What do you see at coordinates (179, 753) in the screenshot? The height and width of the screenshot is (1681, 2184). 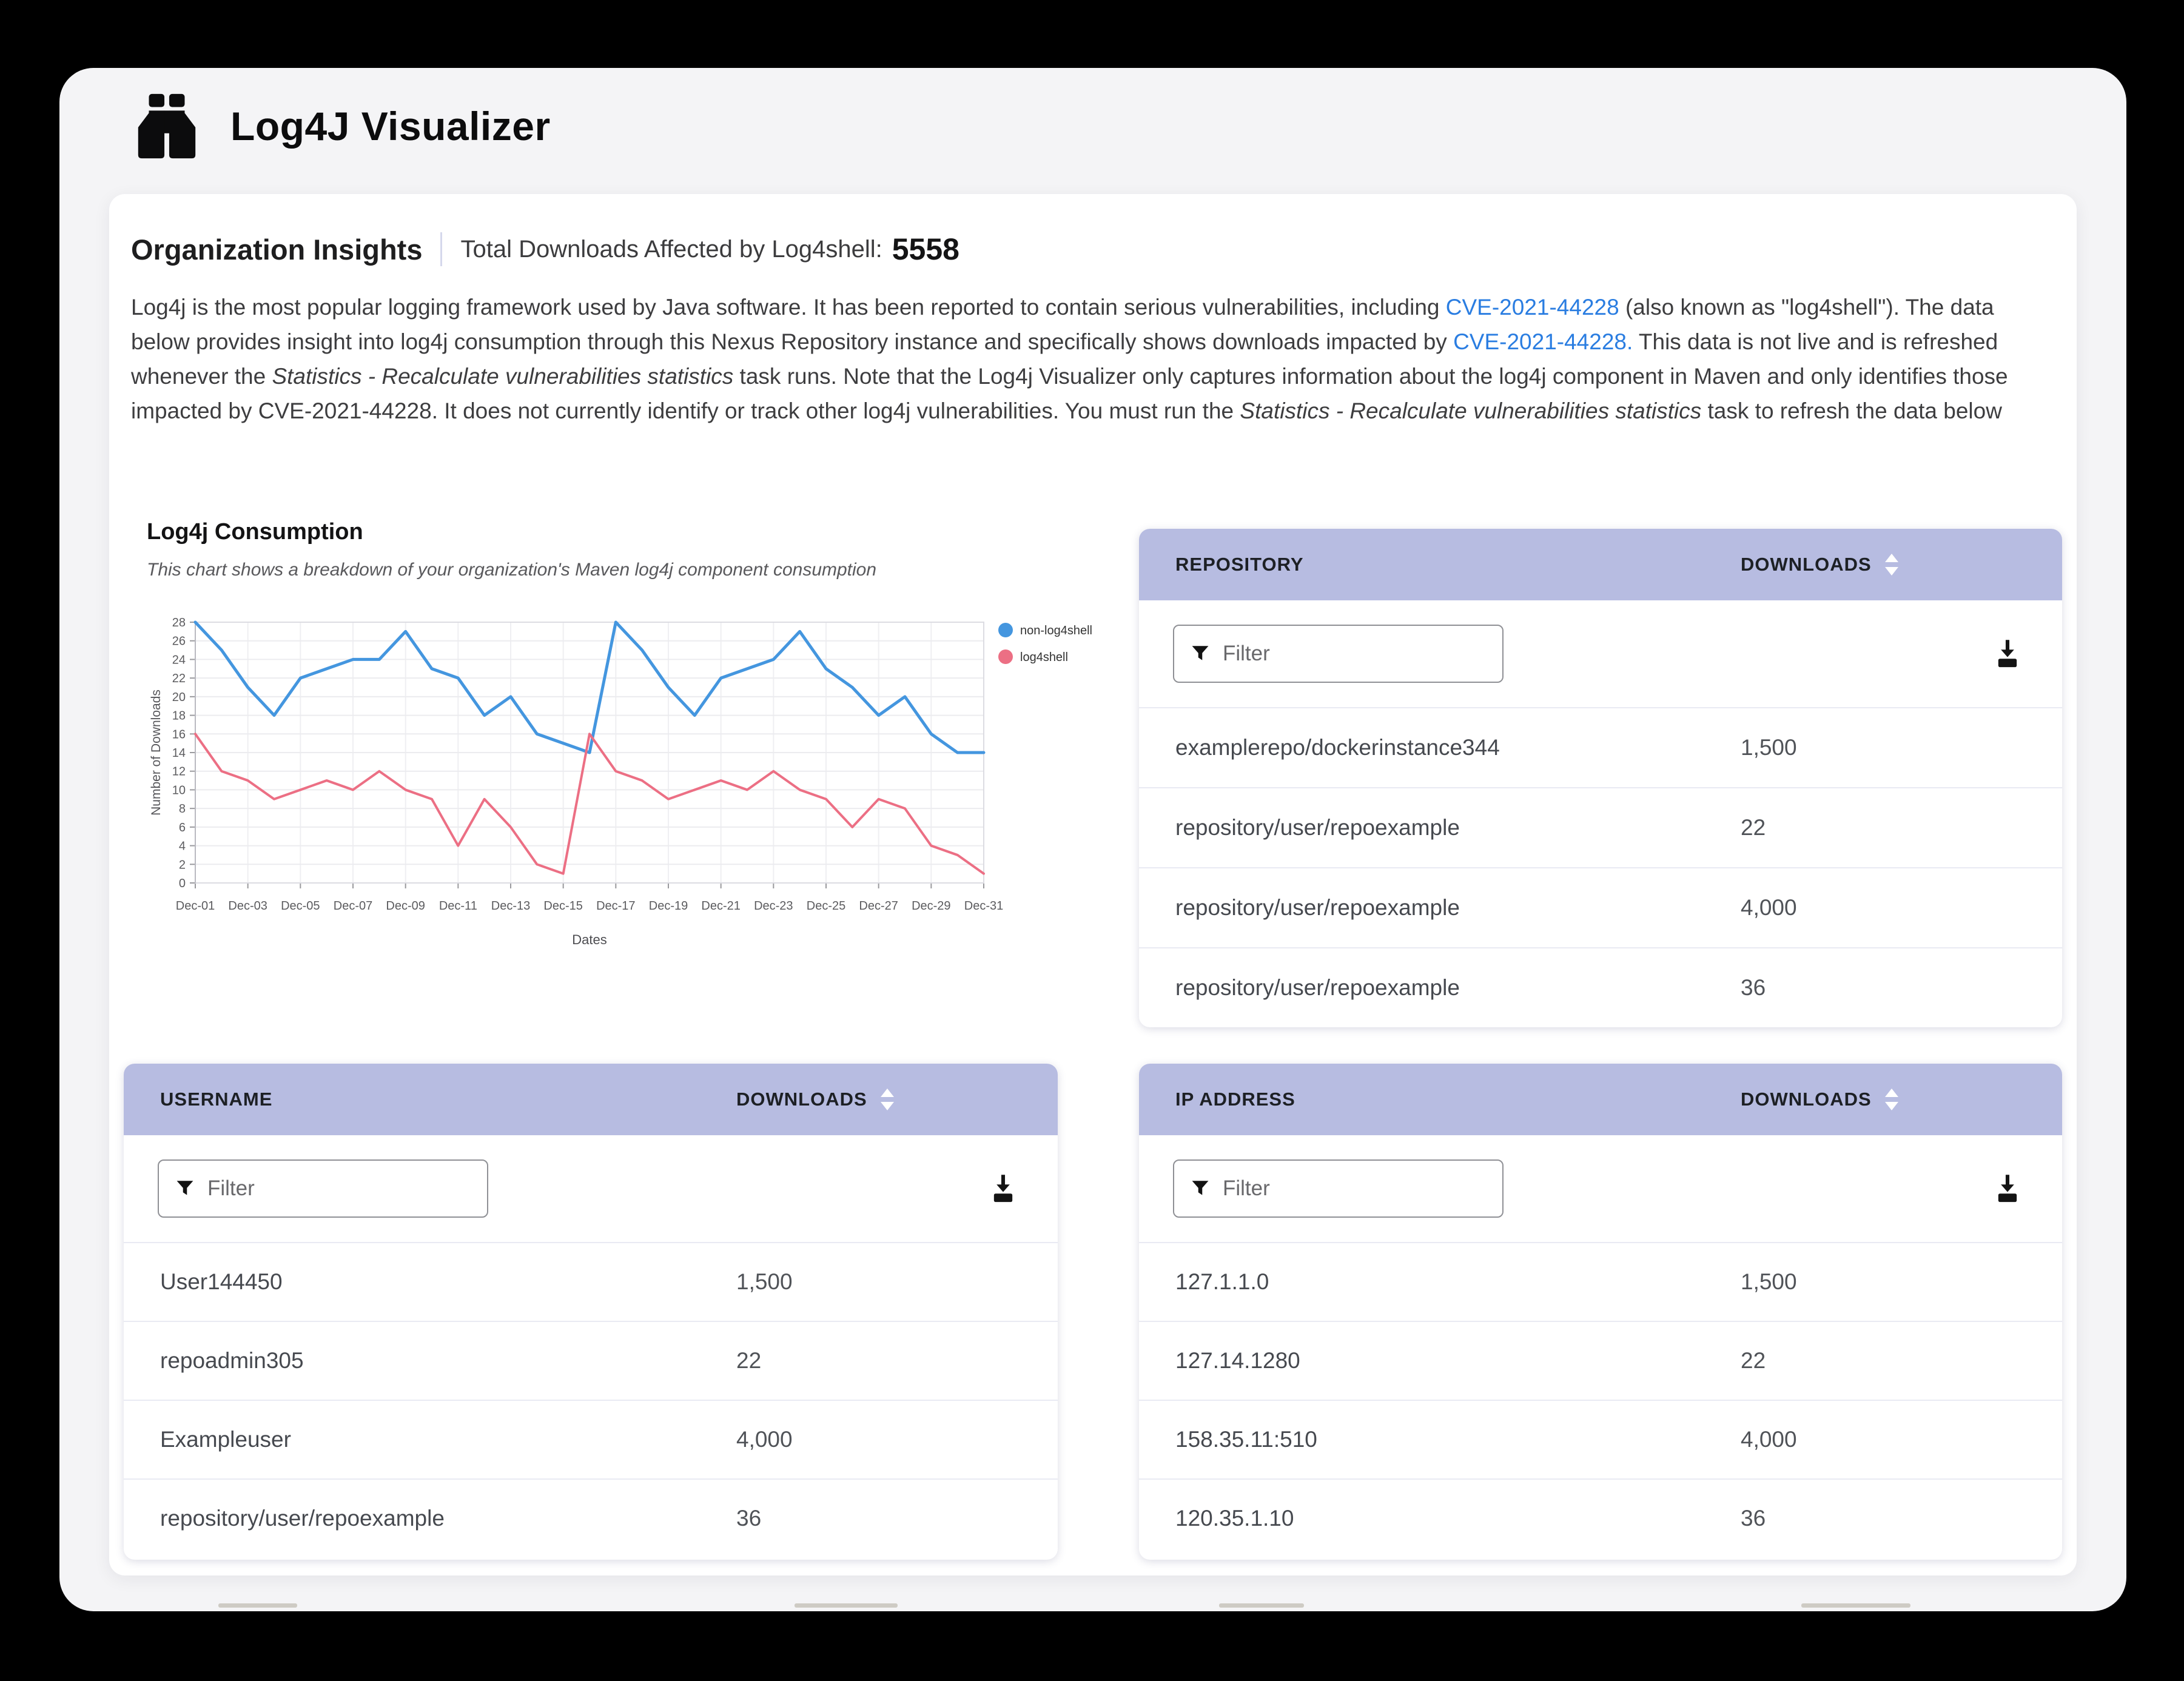 I see `svg-text: 14` at bounding box center [179, 753].